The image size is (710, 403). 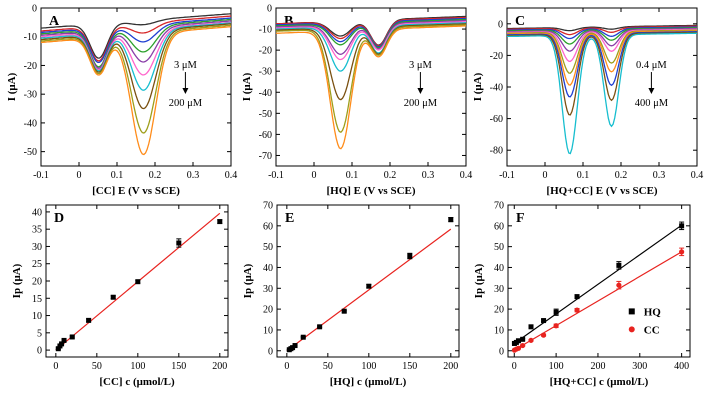 What do you see at coordinates (59, 218) in the screenshot?
I see `panel-letter: D` at bounding box center [59, 218].